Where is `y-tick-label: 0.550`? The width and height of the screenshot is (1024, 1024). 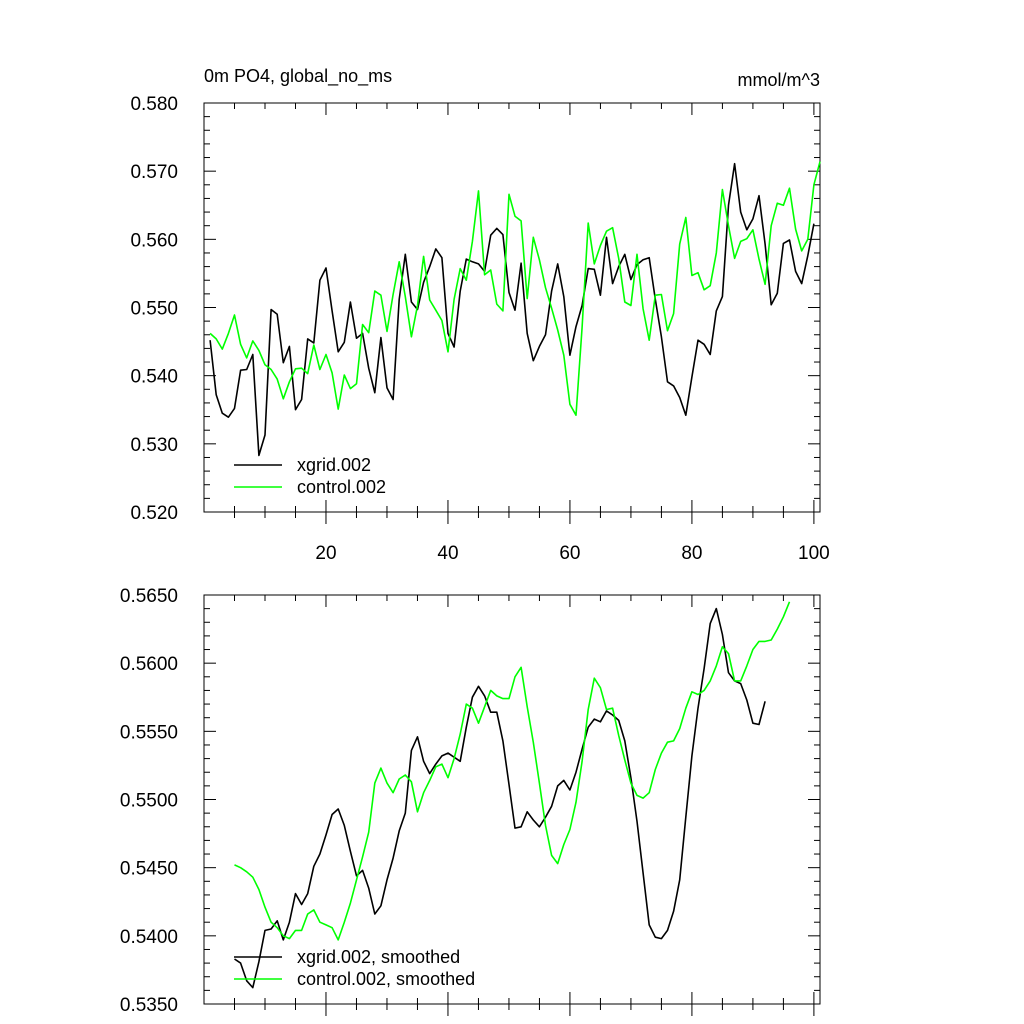 y-tick-label: 0.550 is located at coordinates (154, 309).